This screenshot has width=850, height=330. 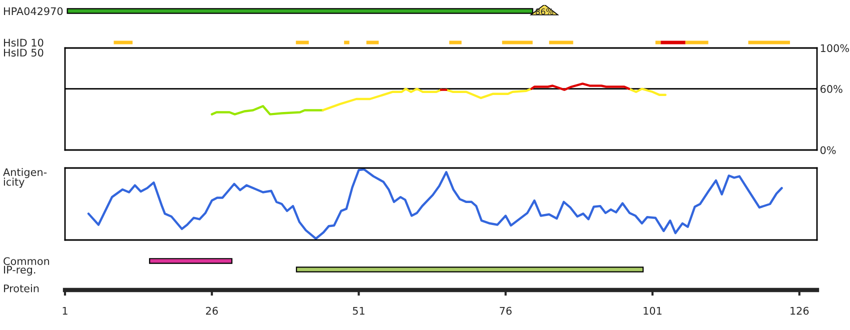 What do you see at coordinates (20, 271) in the screenshot?
I see `y-tick-label: IP-reg.` at bounding box center [20, 271].